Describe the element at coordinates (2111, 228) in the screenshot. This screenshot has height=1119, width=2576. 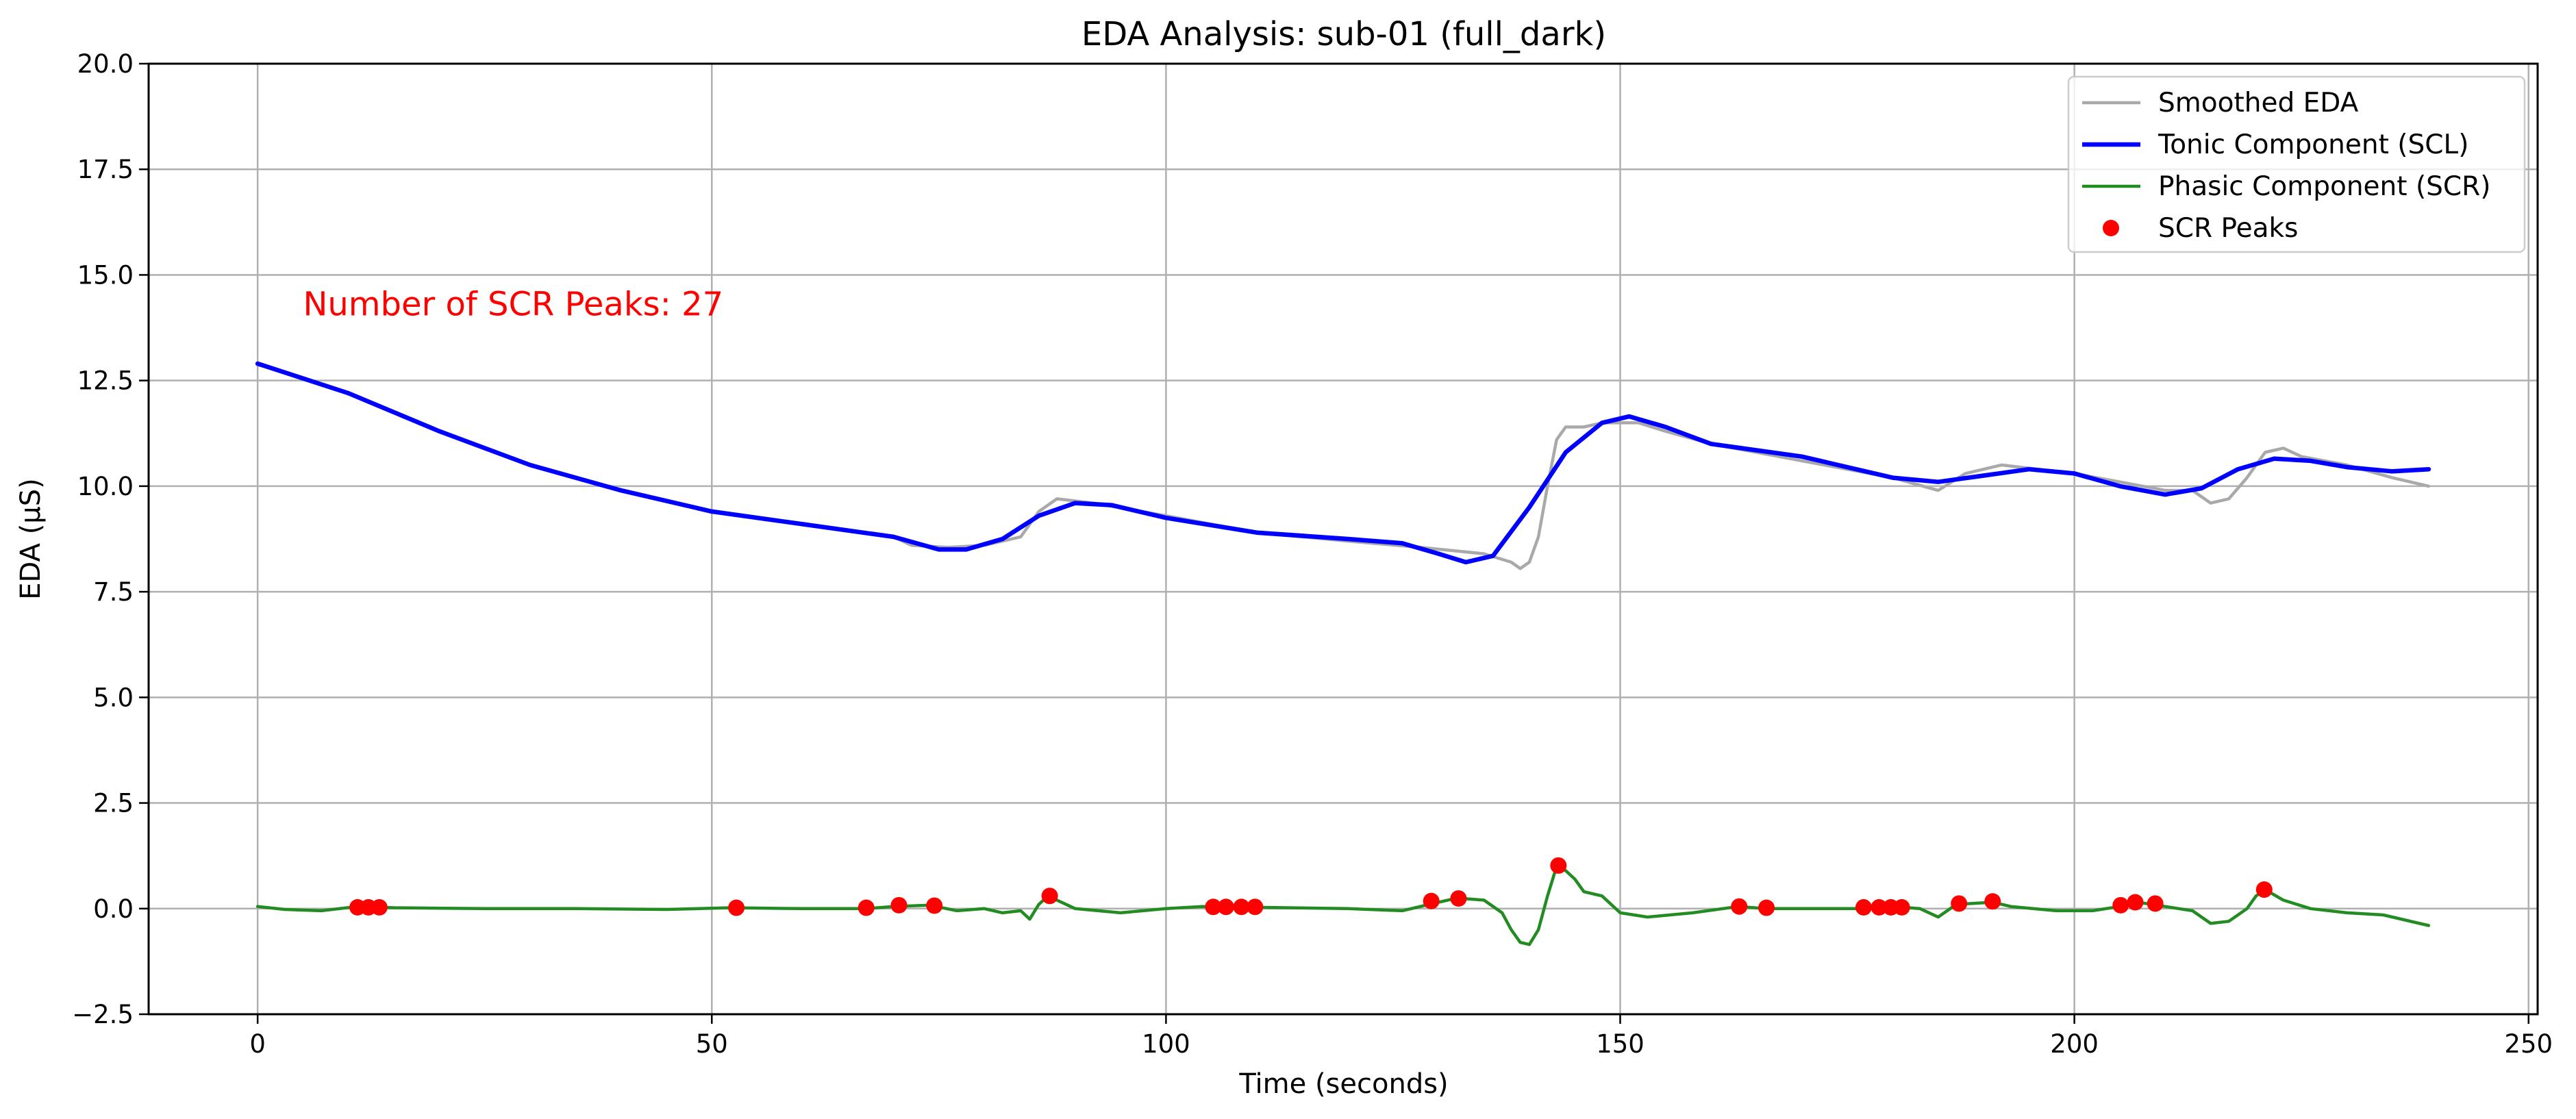
I see `legend-dot-marker` at that location.